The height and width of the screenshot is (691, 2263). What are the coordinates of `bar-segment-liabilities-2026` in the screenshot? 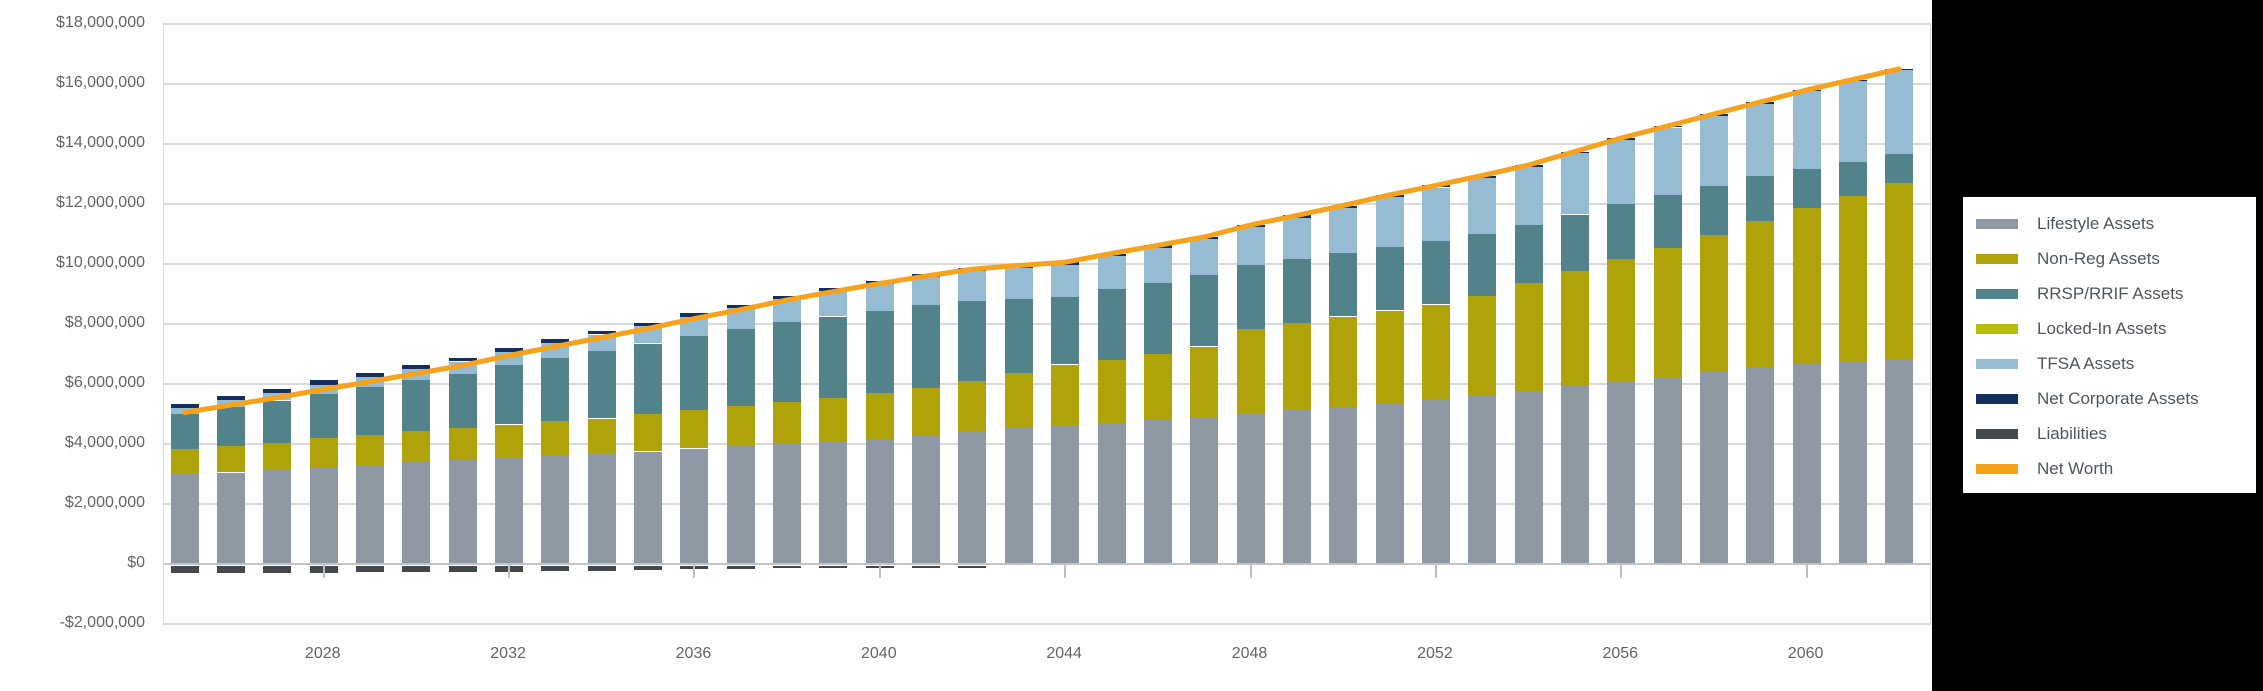 It's located at (231, 569).